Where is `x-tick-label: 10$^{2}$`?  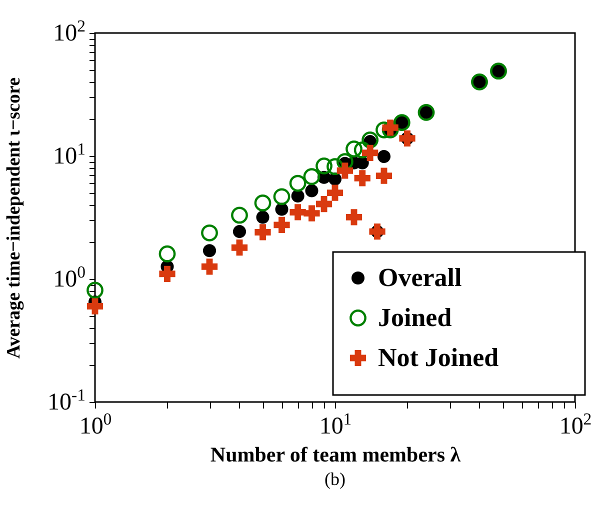 x-tick-label: 10$^{2}$ is located at coordinates (575, 424).